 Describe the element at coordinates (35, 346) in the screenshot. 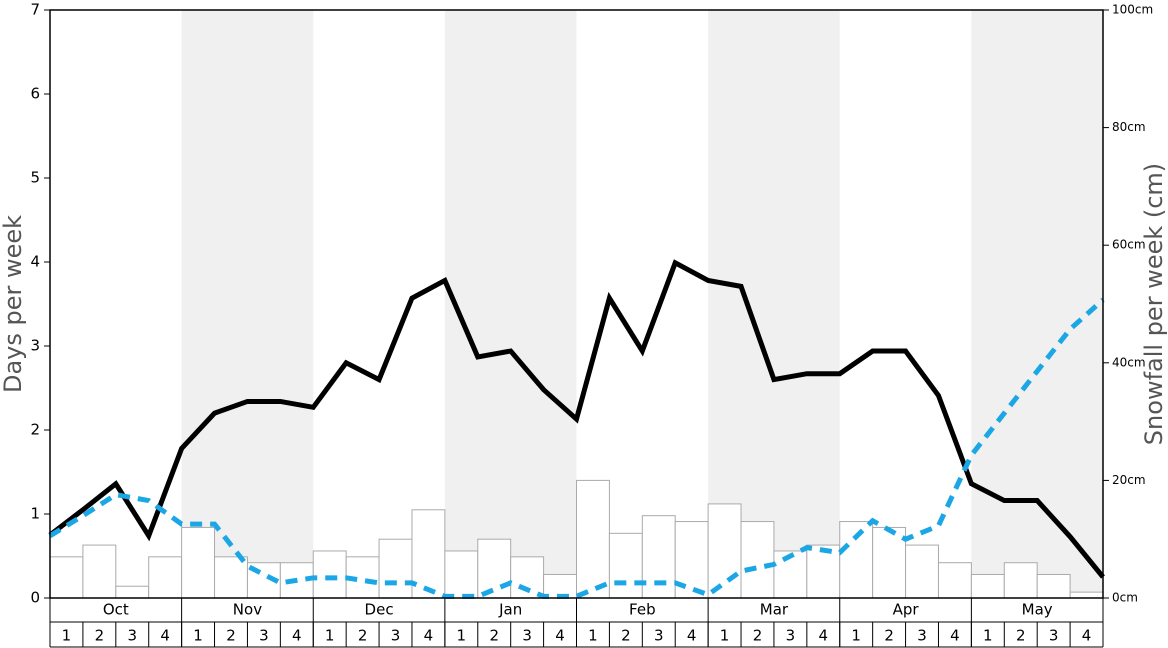

I see `y-tick-label: 3` at that location.